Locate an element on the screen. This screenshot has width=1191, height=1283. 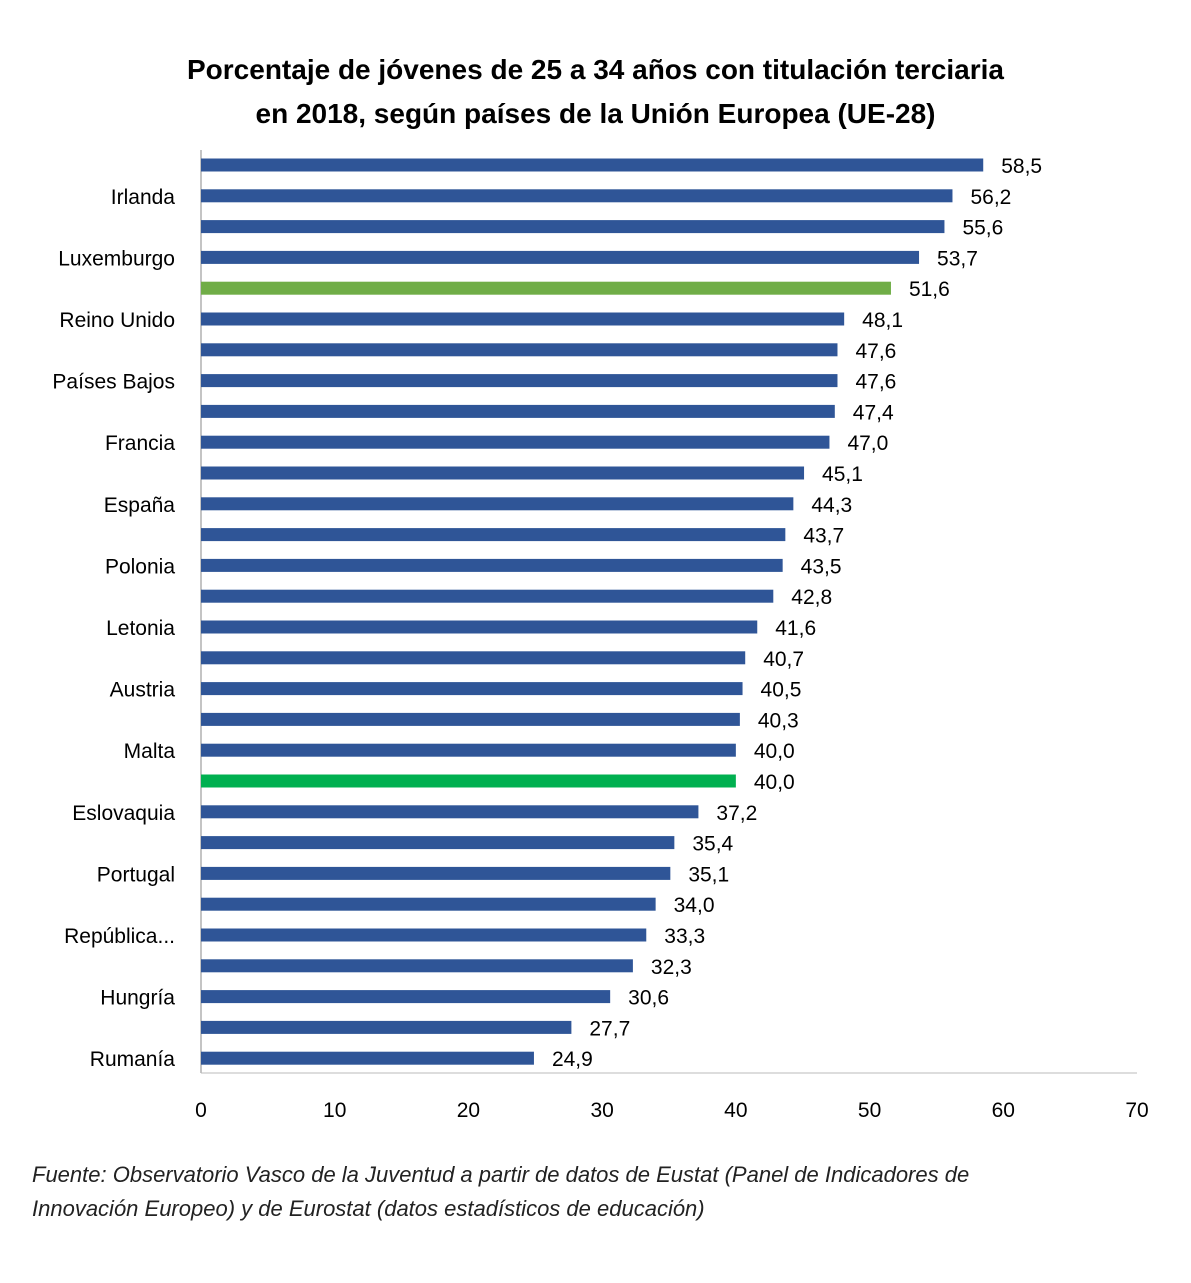
data-label: 40,5 is located at coordinates (781, 690).